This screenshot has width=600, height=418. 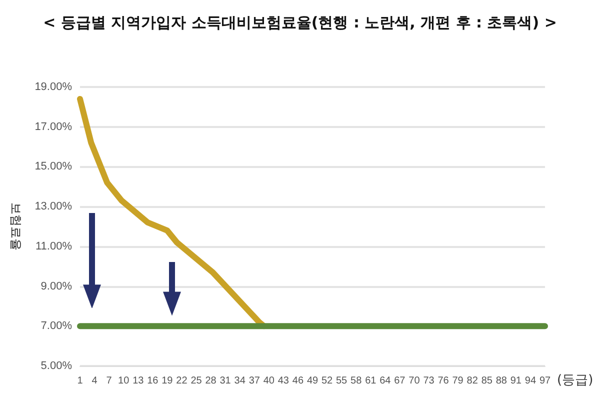 What do you see at coordinates (545, 381) in the screenshot?
I see `x-tick-label: 97` at bounding box center [545, 381].